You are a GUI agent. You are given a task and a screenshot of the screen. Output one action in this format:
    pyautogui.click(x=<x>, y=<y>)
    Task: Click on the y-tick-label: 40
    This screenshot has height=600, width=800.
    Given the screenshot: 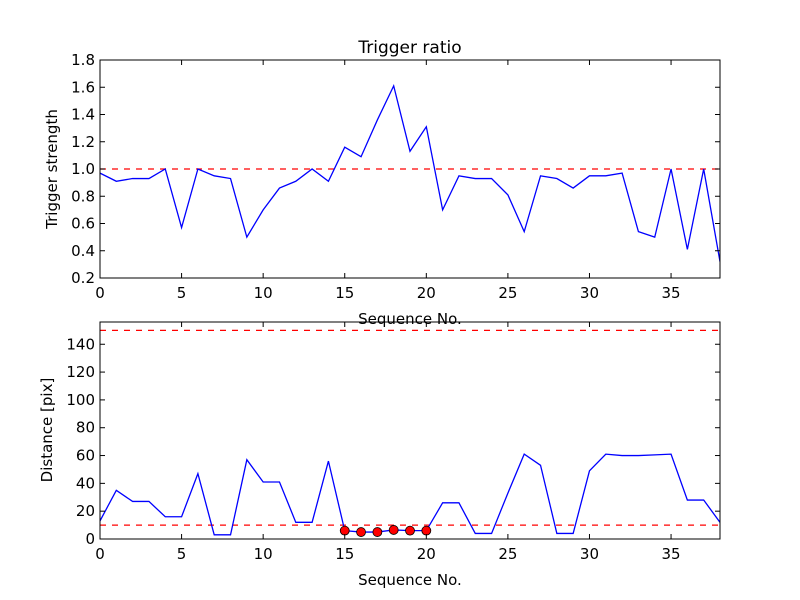 What is the action you would take?
    pyautogui.click(x=85, y=483)
    